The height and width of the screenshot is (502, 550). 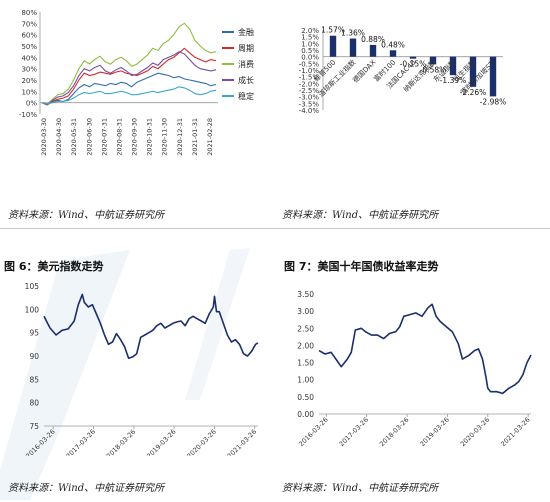 What do you see at coordinates (275, 228) in the screenshot?
I see `divider-line` at bounding box center [275, 228].